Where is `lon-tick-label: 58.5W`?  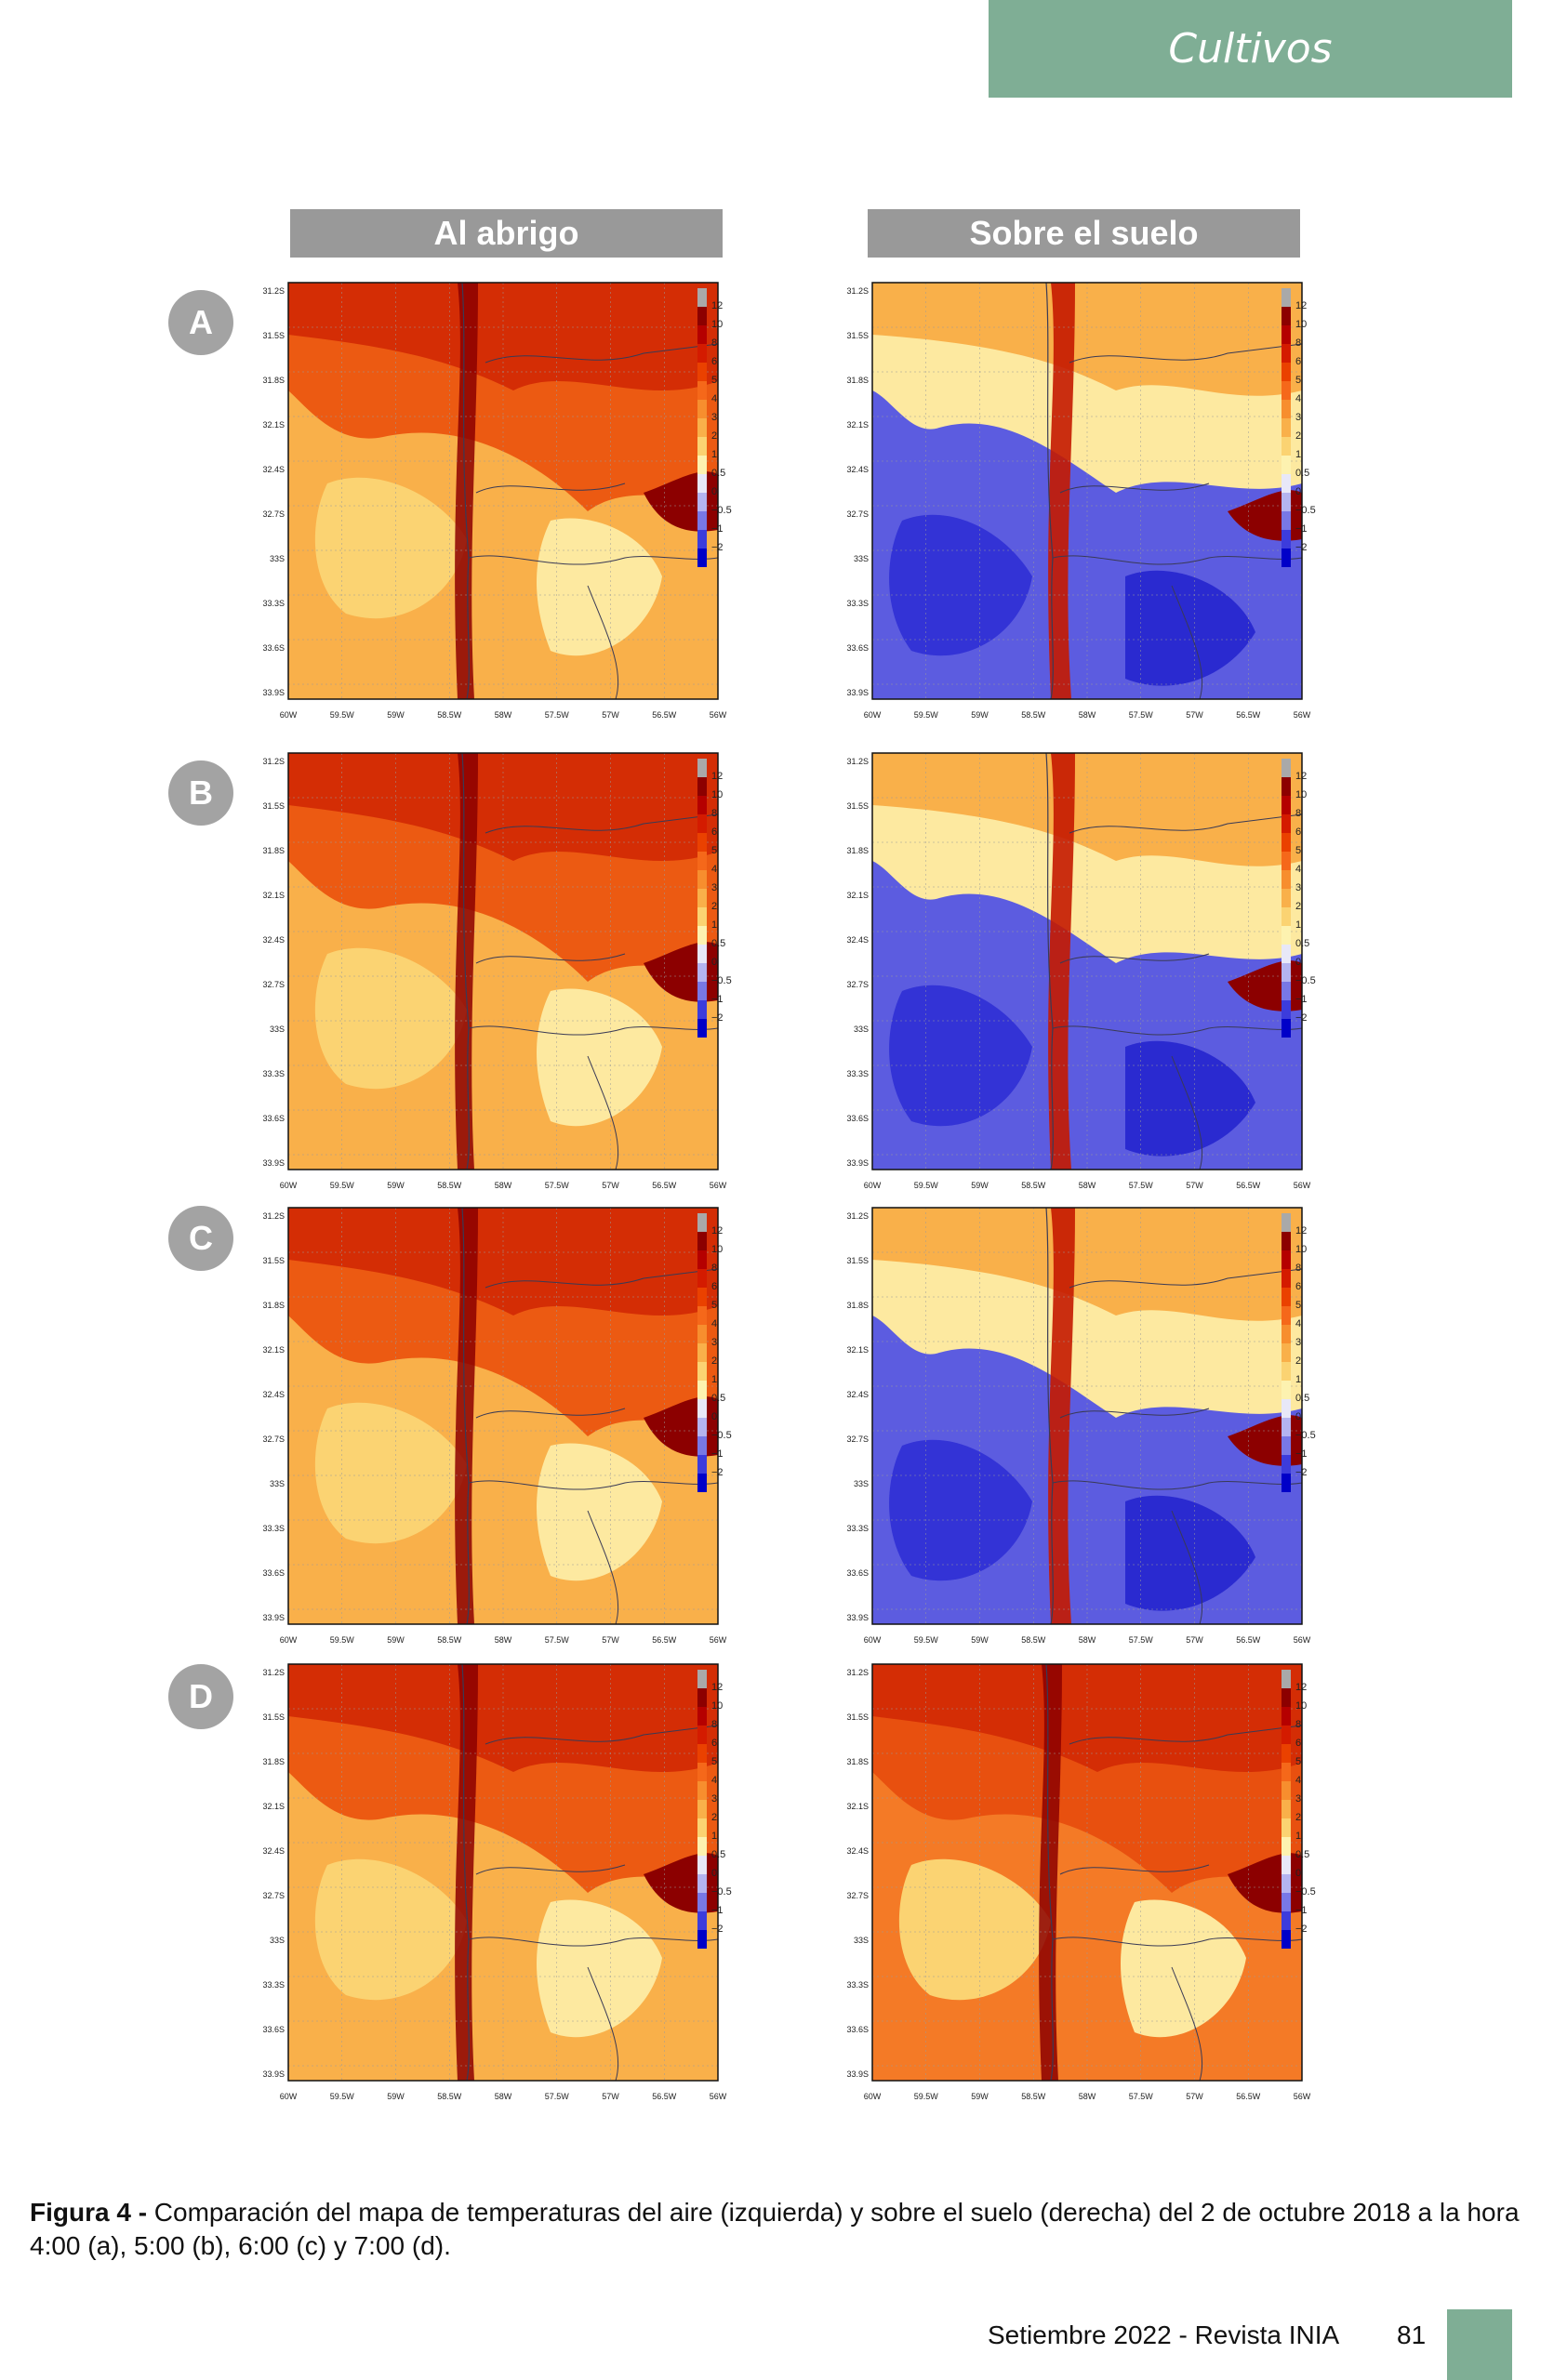 lon-tick-label: 58.5W is located at coordinates (1033, 1640).